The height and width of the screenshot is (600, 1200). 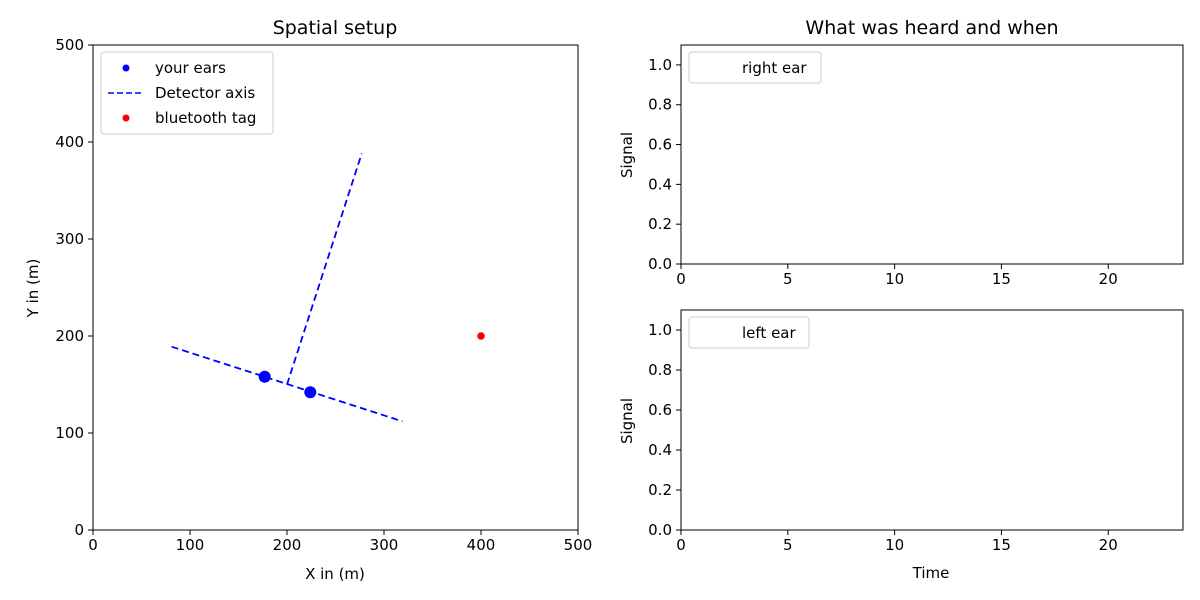 What do you see at coordinates (931, 28) in the screenshot?
I see `right-ear-chart-title: What was heard and when` at bounding box center [931, 28].